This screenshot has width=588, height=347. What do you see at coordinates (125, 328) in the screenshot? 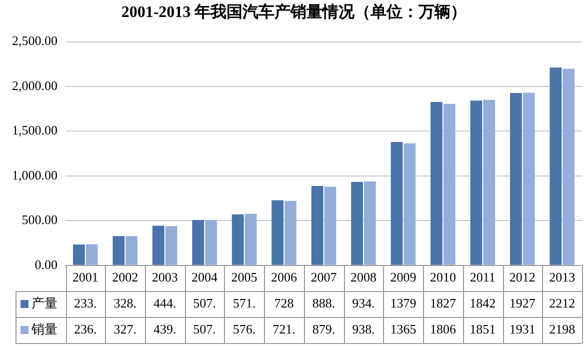
I see `data-label: 327.` at bounding box center [125, 328].